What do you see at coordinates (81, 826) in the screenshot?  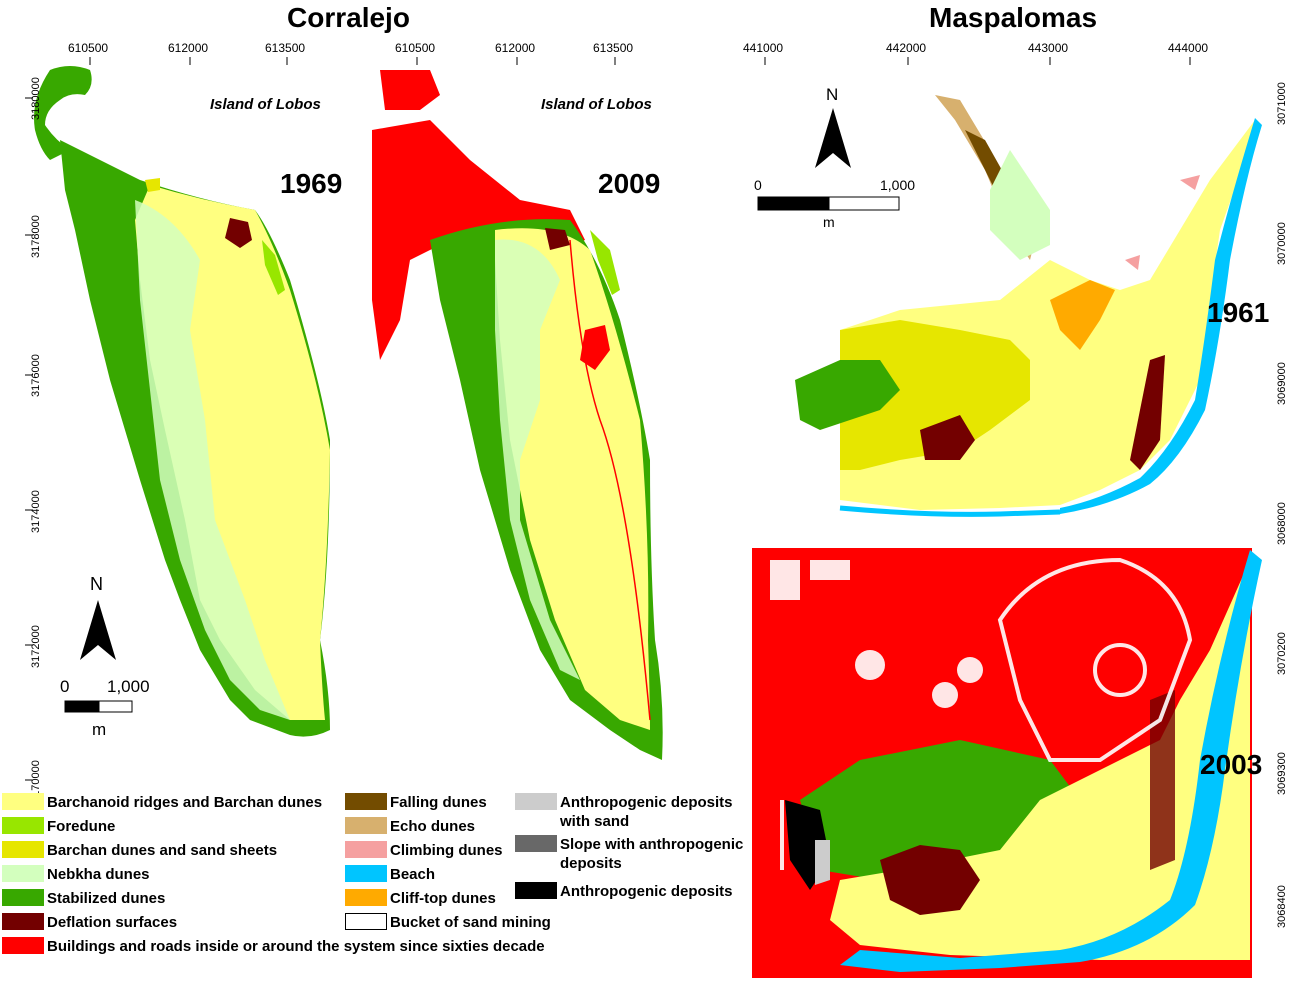 I see `legend-label: Foredune` at bounding box center [81, 826].